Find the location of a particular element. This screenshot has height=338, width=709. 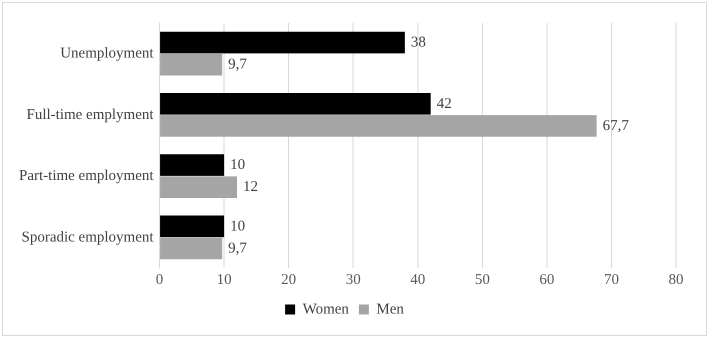

y-tick-label: Part-time employment is located at coordinates (86, 176).